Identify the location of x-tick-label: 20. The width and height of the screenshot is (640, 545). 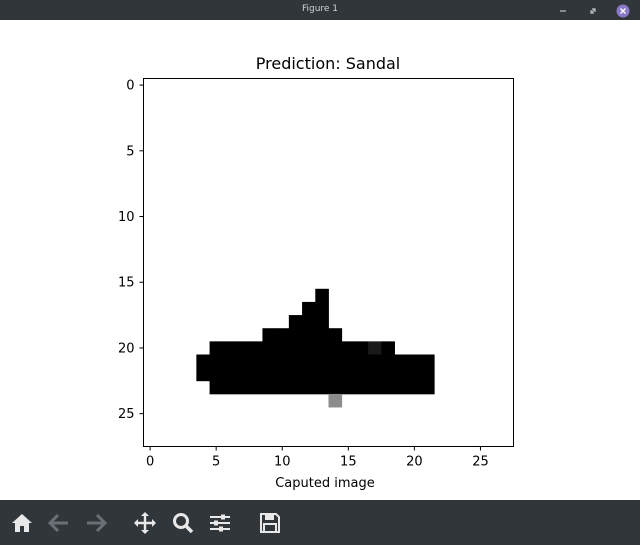
(414, 462).